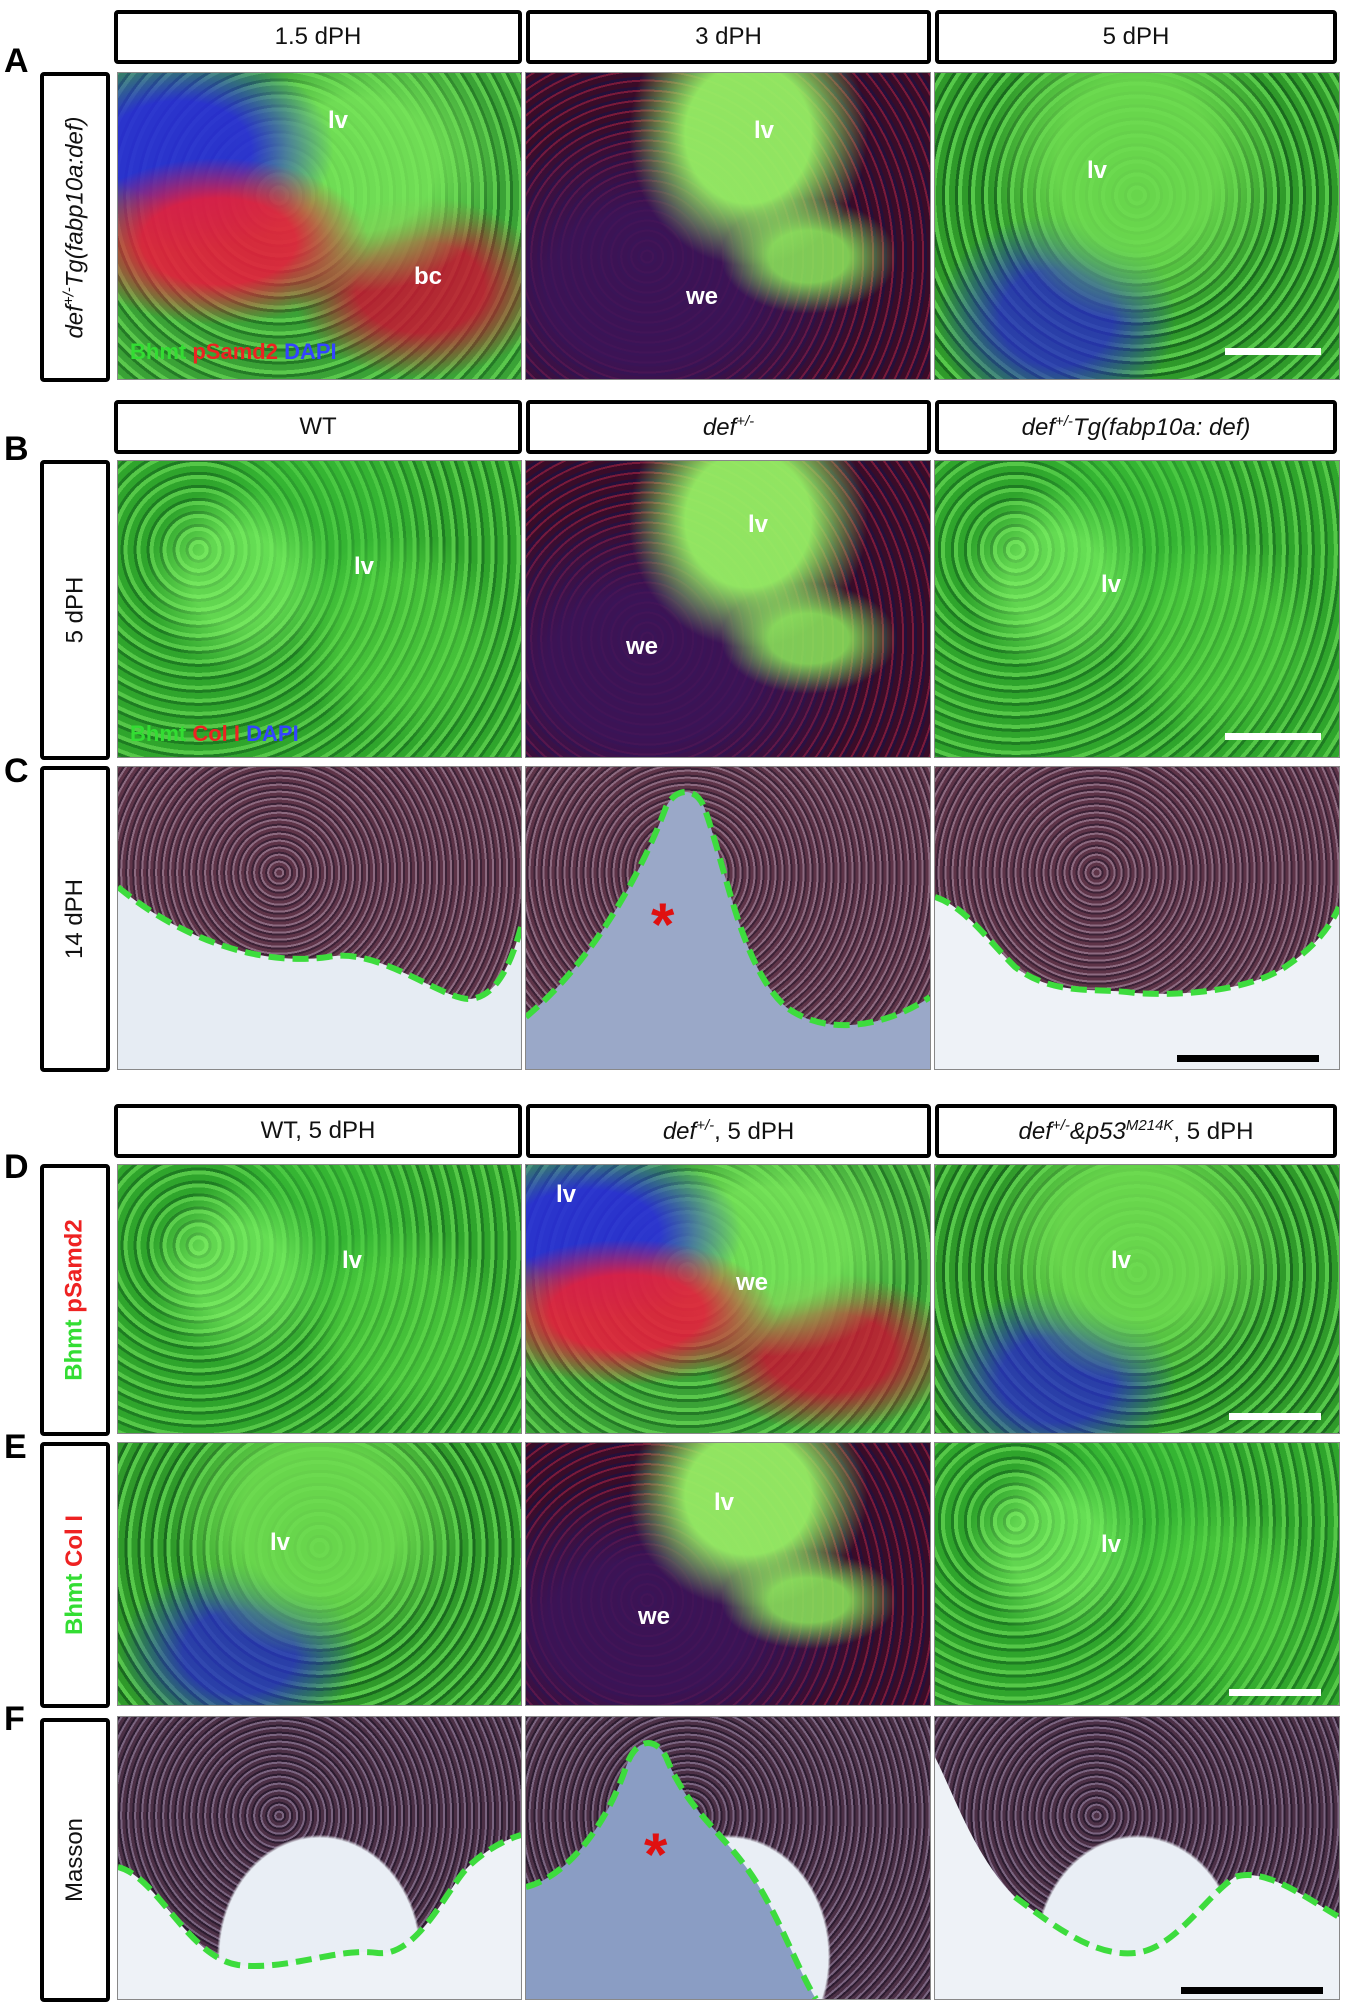 Image resolution: width=1345 pixels, height=2010 pixels. Describe the element at coordinates (1136, 1131) in the screenshot. I see `header-d-3: def+/-&p53M214K, 5 dPH` at that location.